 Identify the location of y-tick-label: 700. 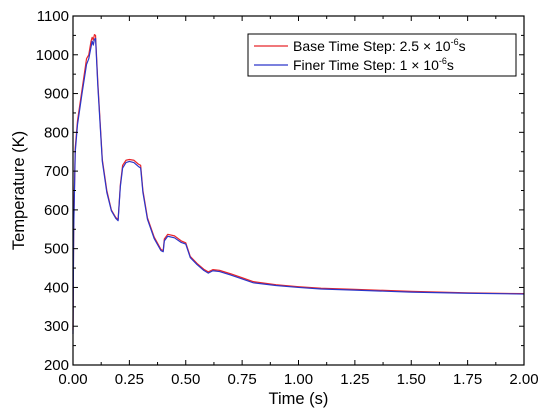
(56, 171).